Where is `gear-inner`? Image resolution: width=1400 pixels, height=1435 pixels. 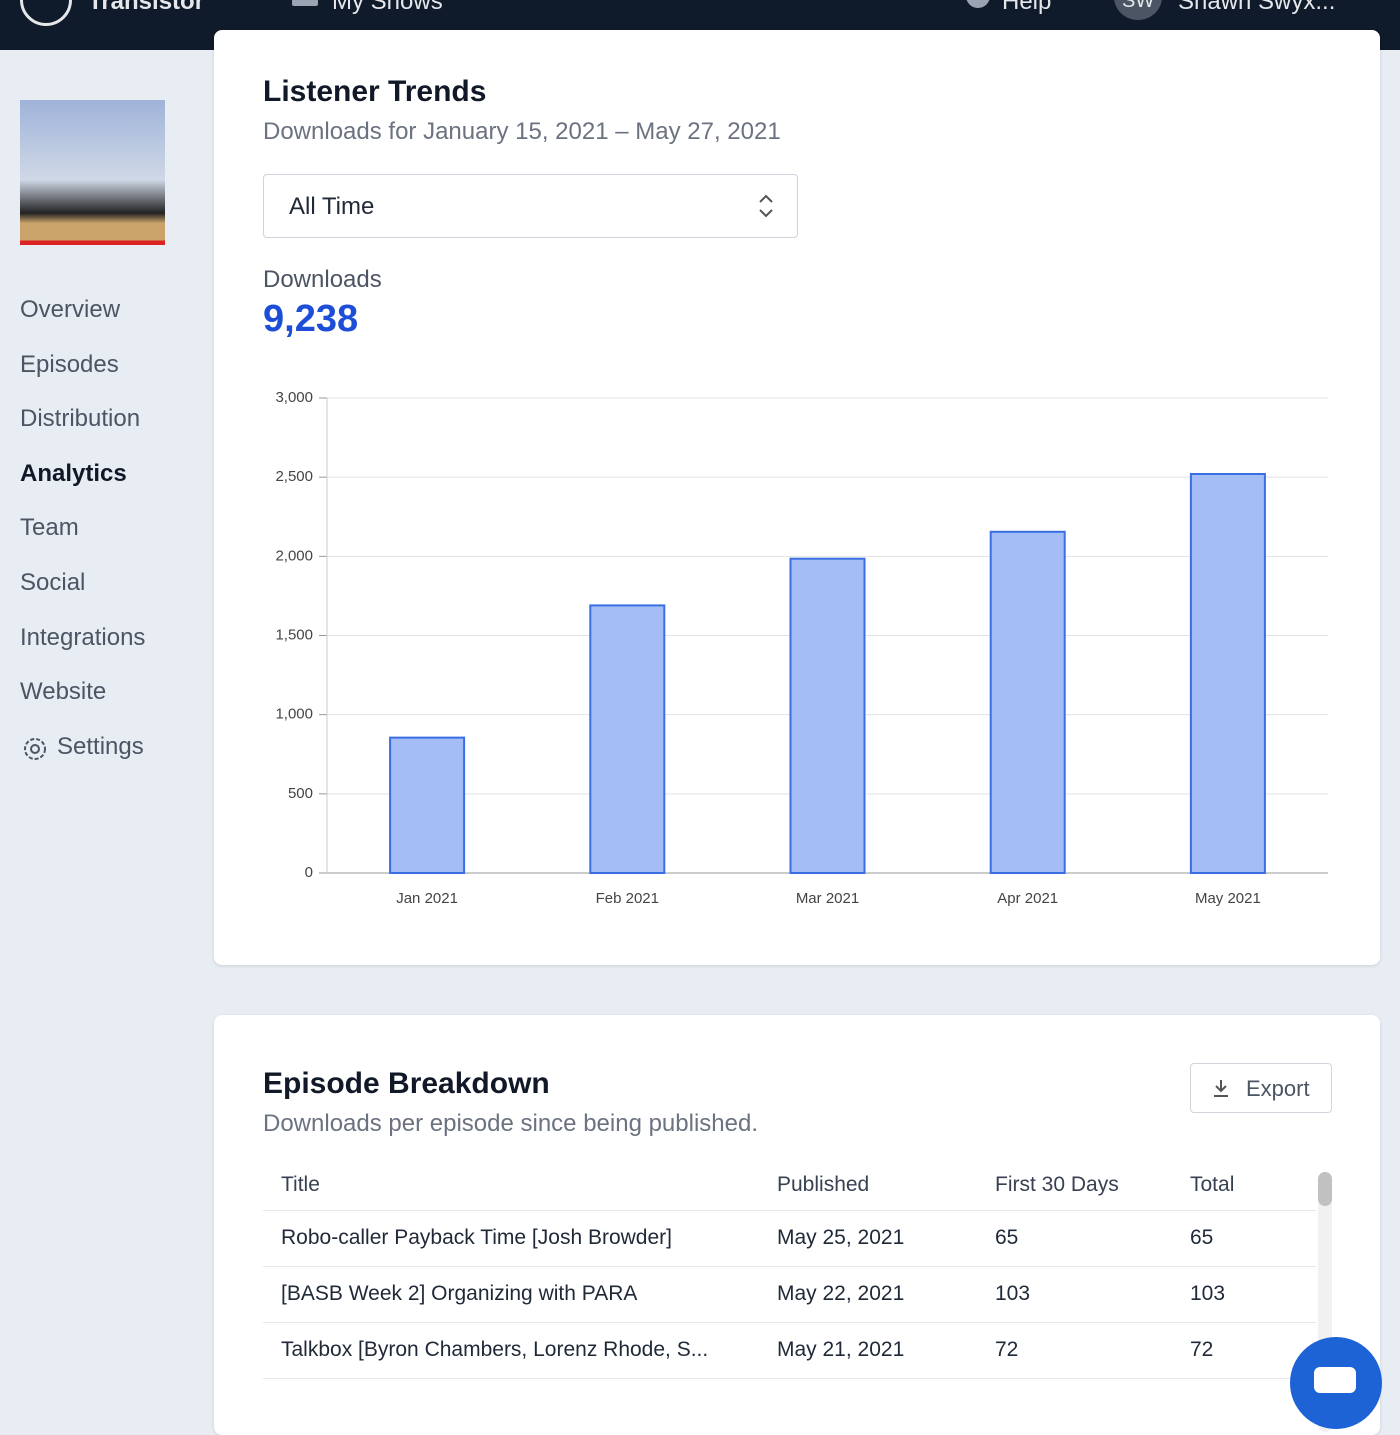 gear-inner is located at coordinates (35, 749).